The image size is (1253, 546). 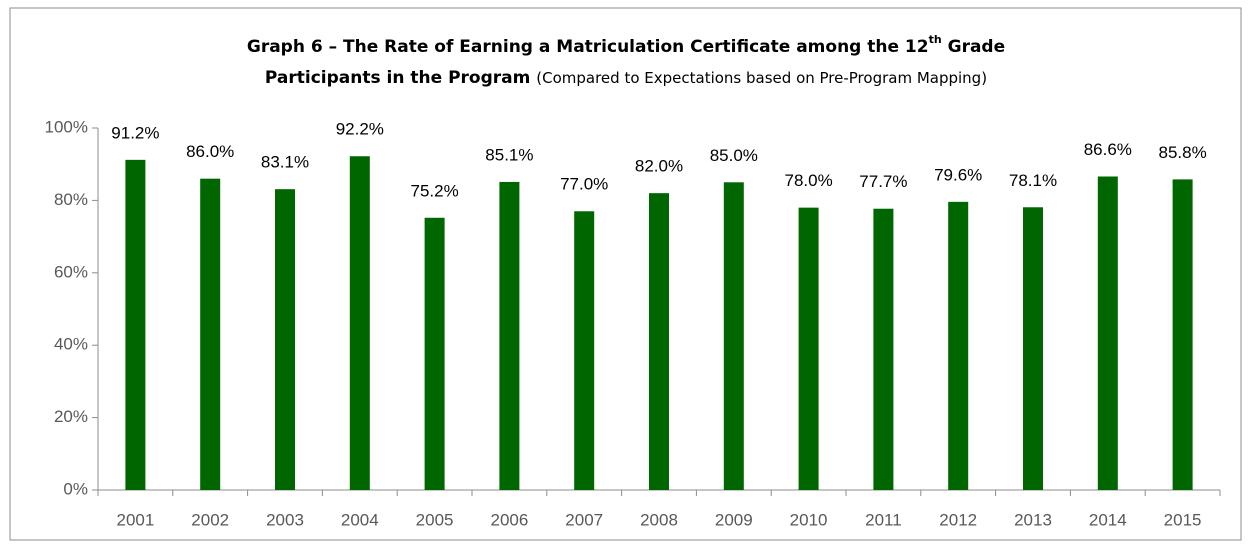 I want to click on x-tick-label: 2009, so click(x=734, y=519).